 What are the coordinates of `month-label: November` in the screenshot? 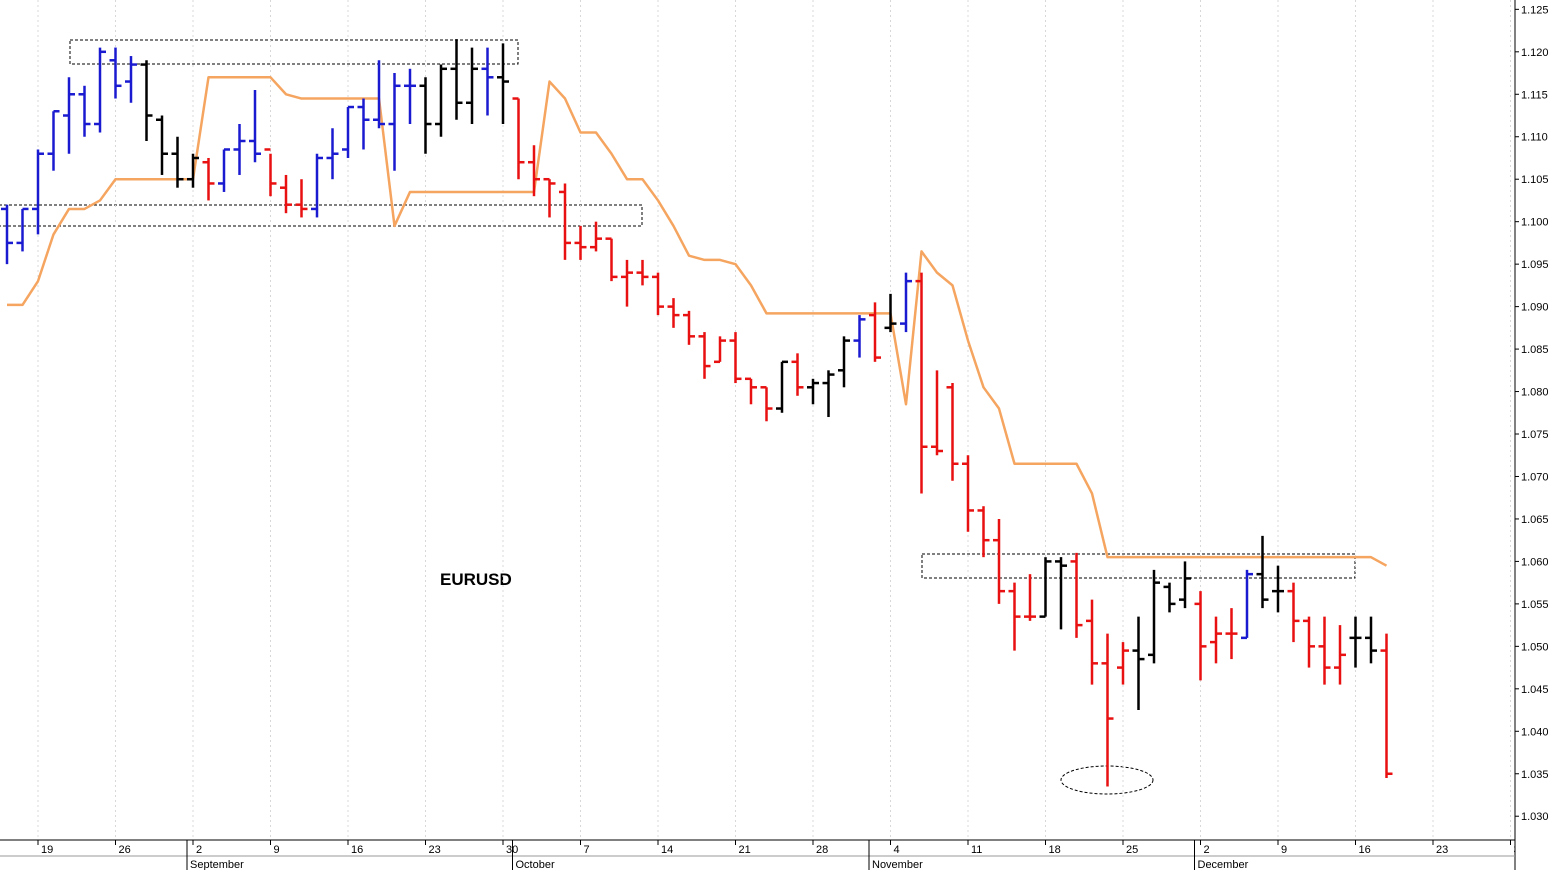 It's located at (897, 864).